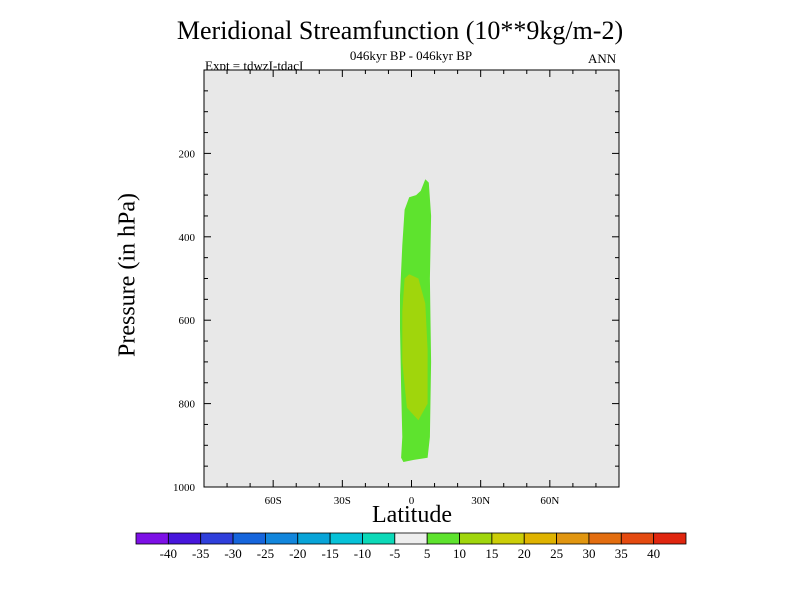 The width and height of the screenshot is (800, 600). What do you see at coordinates (342, 501) in the screenshot?
I see `x-tick-label: 30S` at bounding box center [342, 501].